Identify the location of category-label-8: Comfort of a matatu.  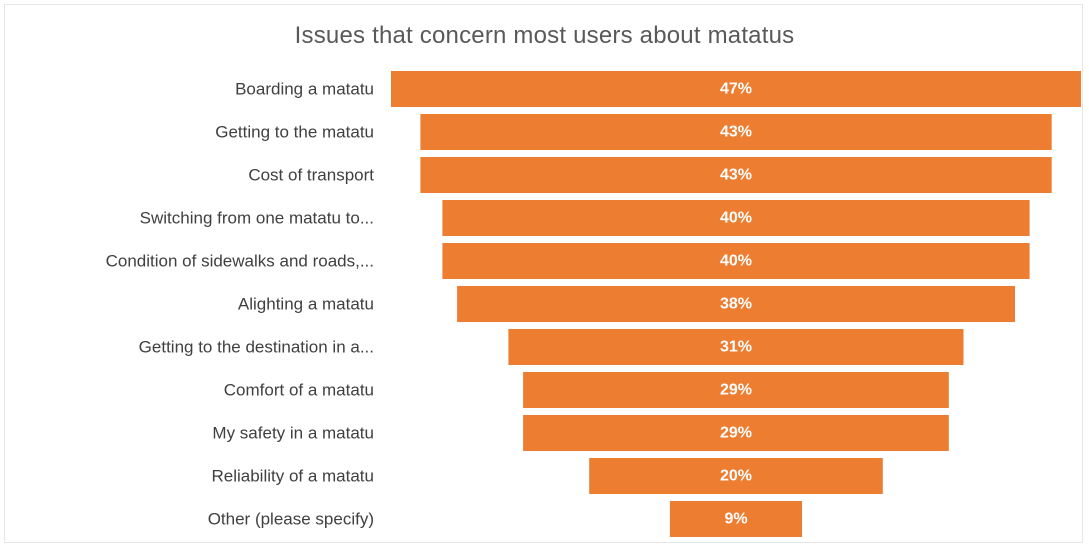
(299, 390).